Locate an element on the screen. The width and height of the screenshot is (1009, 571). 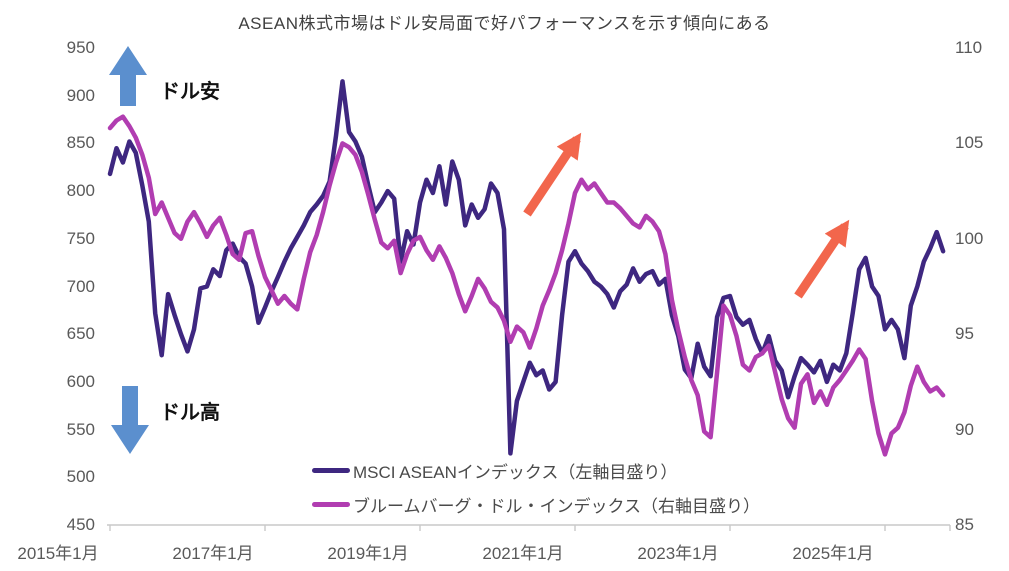
axis-tick-label: 2019年1月 is located at coordinates (368, 553).